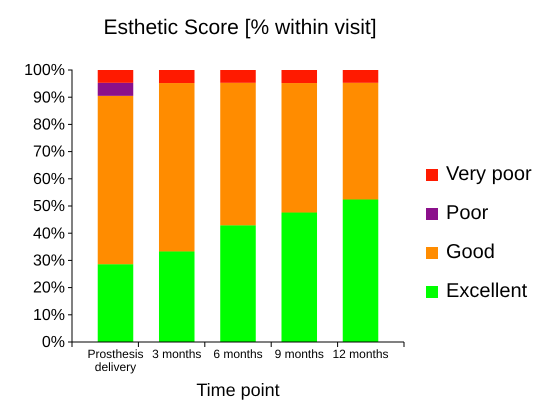  Describe the element at coordinates (489, 174) in the screenshot. I see `legend-label: Very poor` at that location.